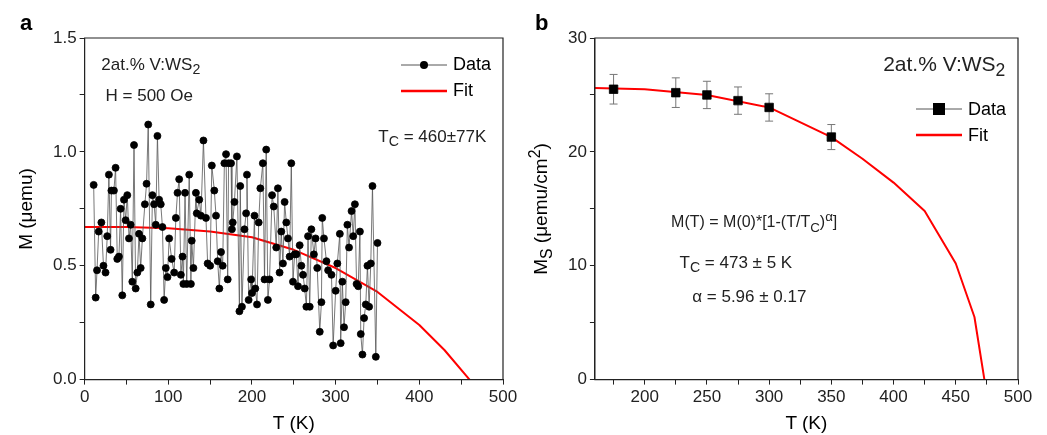  I want to click on y-tick-label: 20, so click(577, 151).